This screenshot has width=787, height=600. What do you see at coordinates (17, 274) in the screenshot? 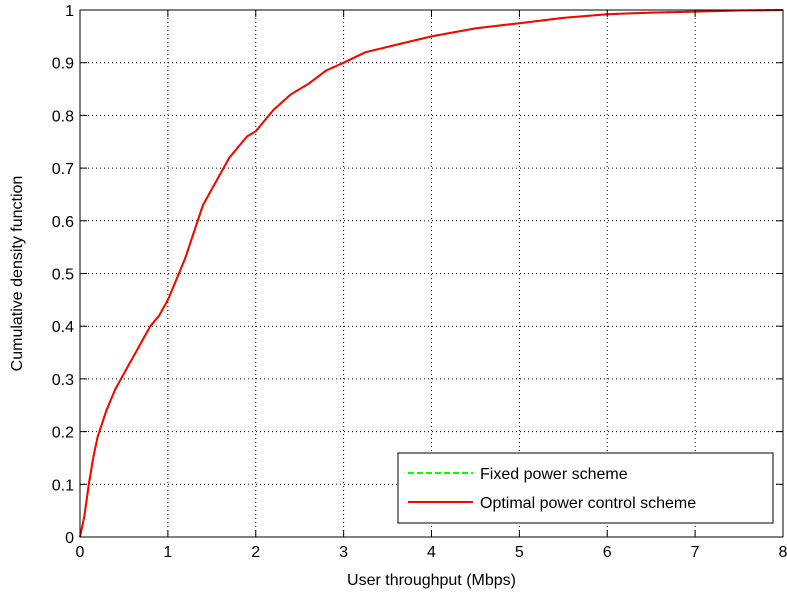
I see `y-axis-label: Cumulative density function` at bounding box center [17, 274].